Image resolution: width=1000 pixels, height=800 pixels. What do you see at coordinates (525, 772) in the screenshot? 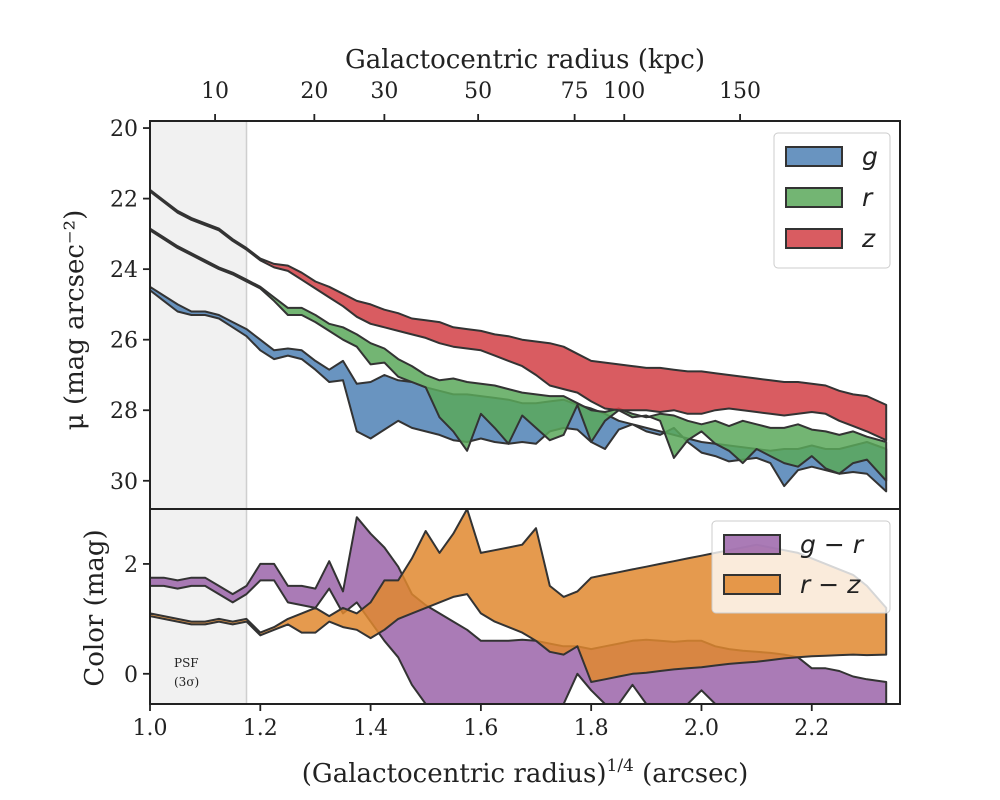
I see `bottom-xlabel: (Galactocentric radius)1/4 (arcsec)` at bounding box center [525, 772].